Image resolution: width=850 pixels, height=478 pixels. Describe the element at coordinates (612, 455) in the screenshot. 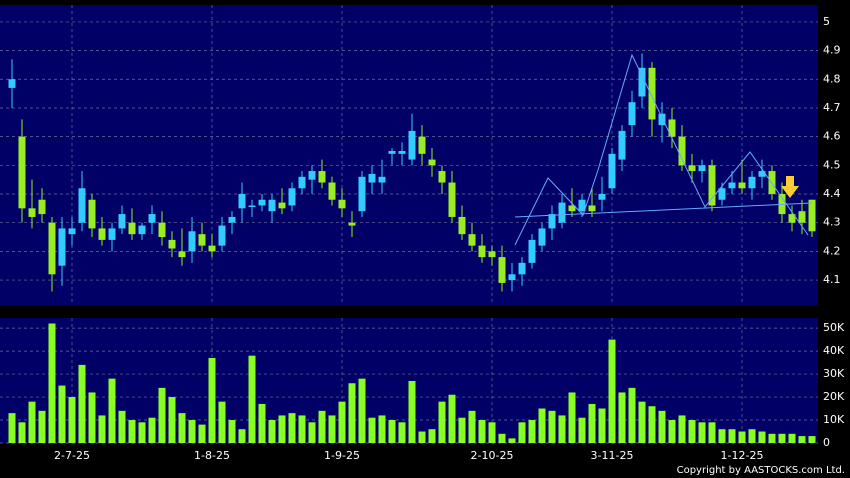

I see `x-tick-label: 3-11-25` at that location.